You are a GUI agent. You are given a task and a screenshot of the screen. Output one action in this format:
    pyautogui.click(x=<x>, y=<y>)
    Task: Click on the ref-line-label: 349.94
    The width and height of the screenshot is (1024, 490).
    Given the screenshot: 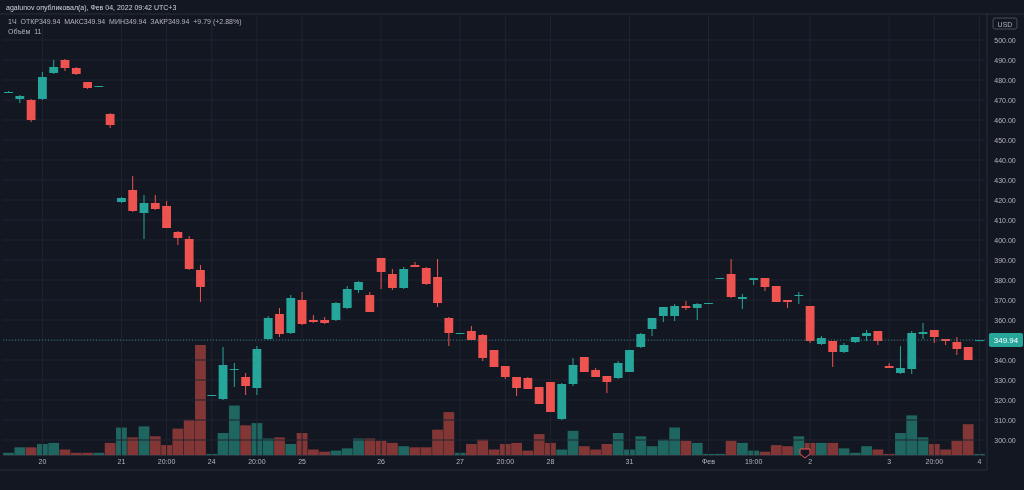 What is the action you would take?
    pyautogui.click(x=1006, y=341)
    